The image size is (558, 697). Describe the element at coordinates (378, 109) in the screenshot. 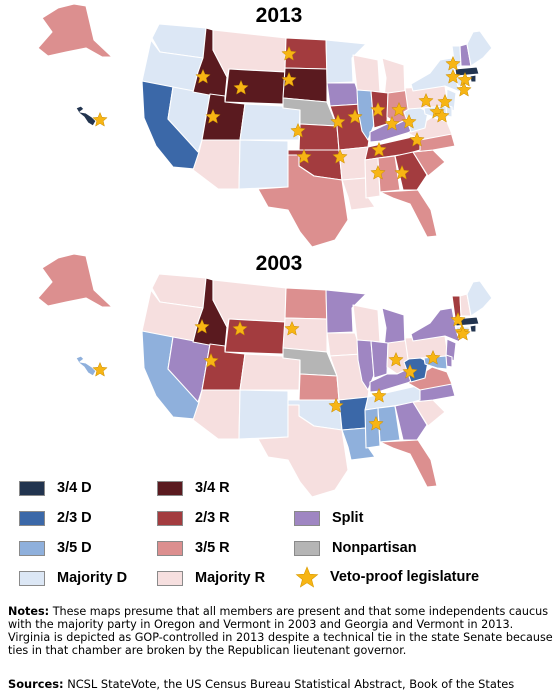

I see `veto-star-in` at that location.